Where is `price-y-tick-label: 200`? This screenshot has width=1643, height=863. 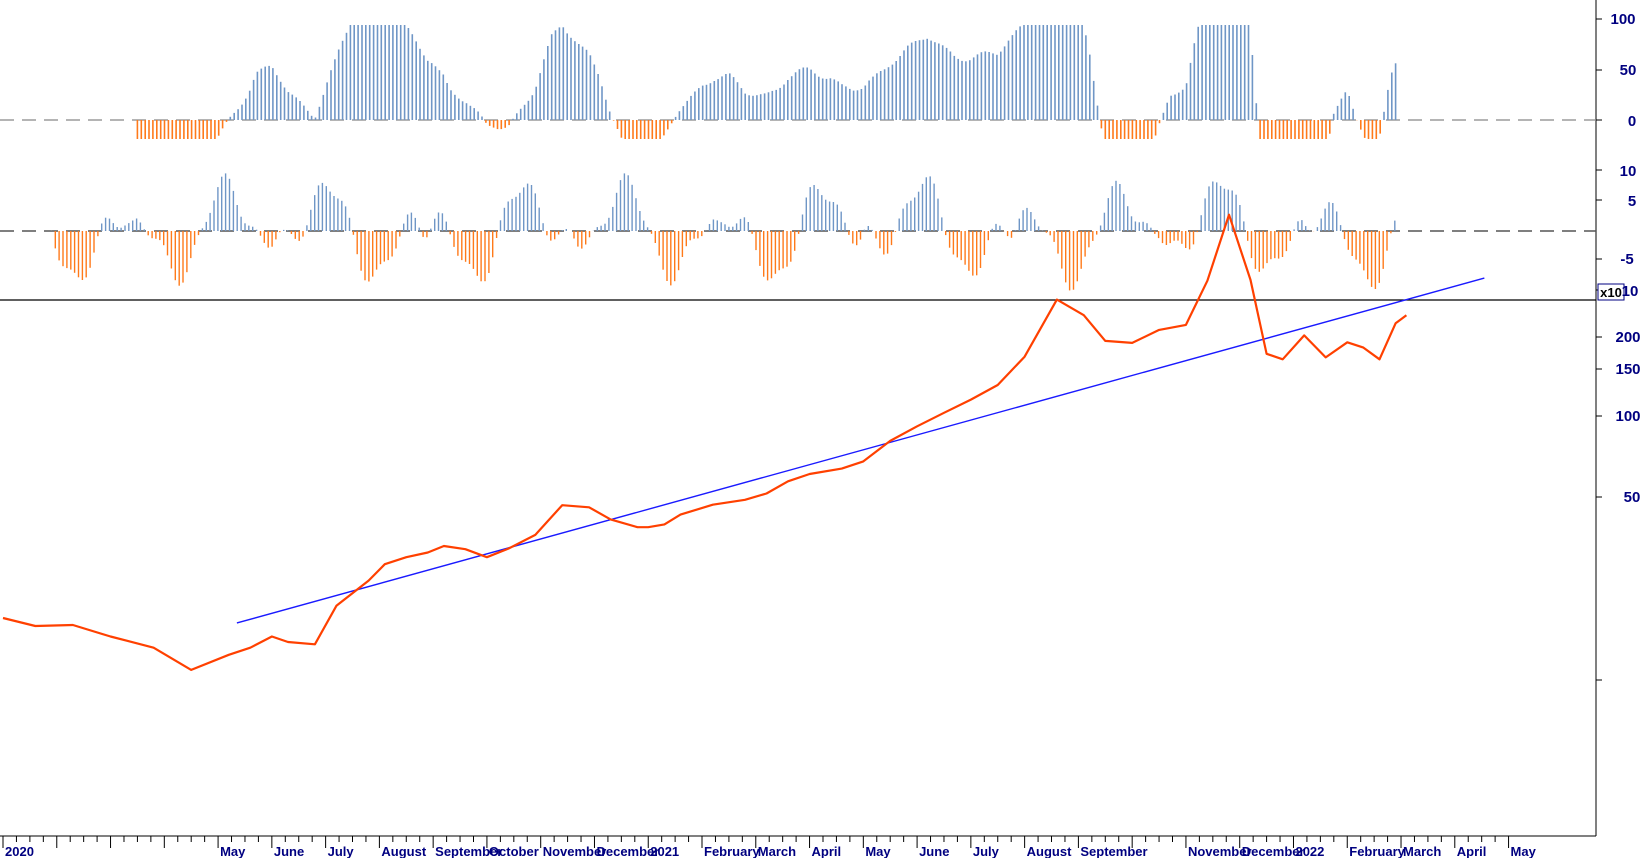 price-y-tick-label: 200 is located at coordinates (1627, 337).